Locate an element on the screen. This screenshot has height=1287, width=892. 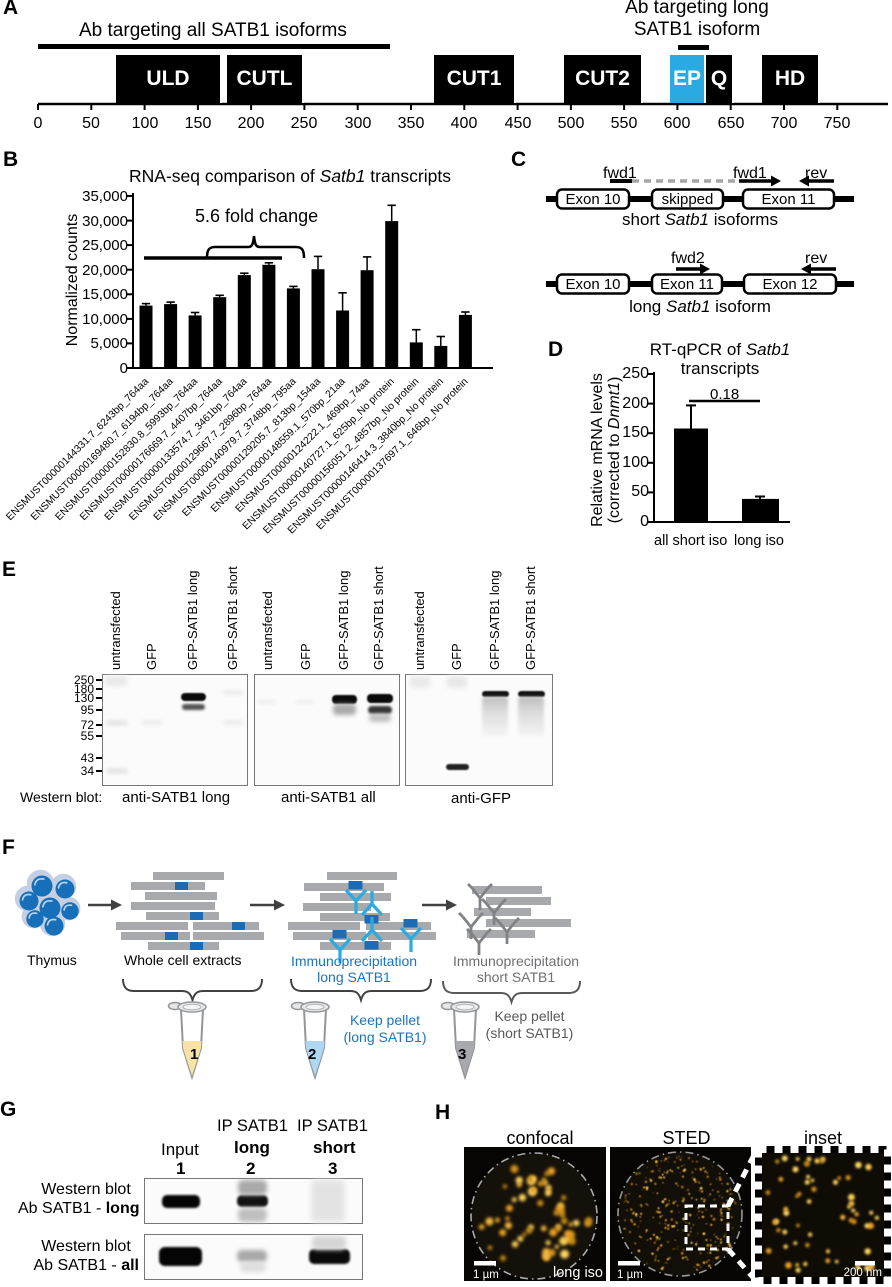
svg-text: Exon 12 is located at coordinates (789, 284).